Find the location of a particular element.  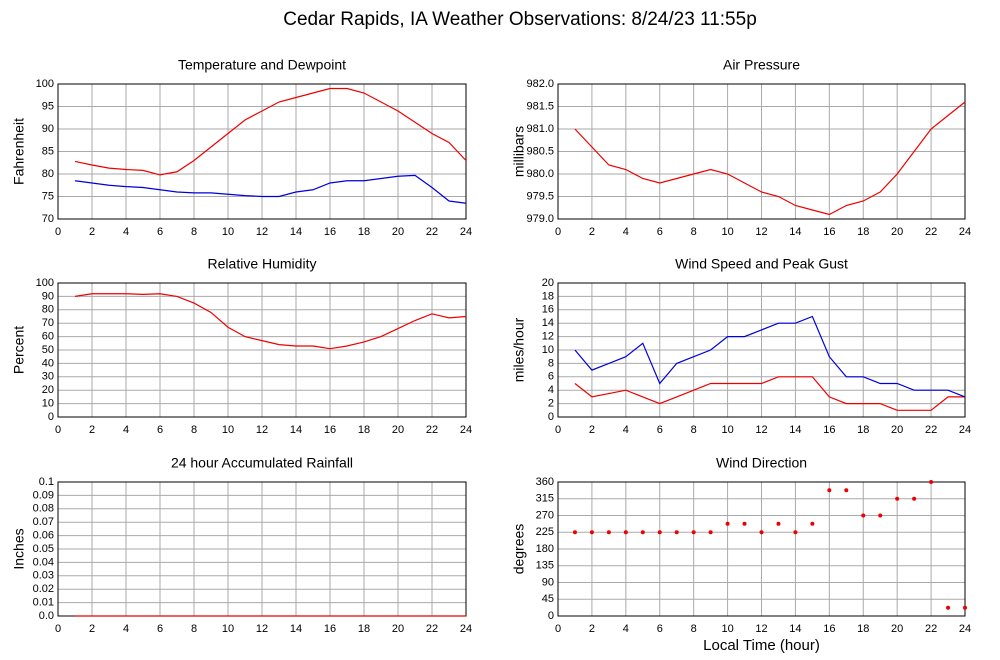

y-tick-label: 0.07 is located at coordinates (43, 522).